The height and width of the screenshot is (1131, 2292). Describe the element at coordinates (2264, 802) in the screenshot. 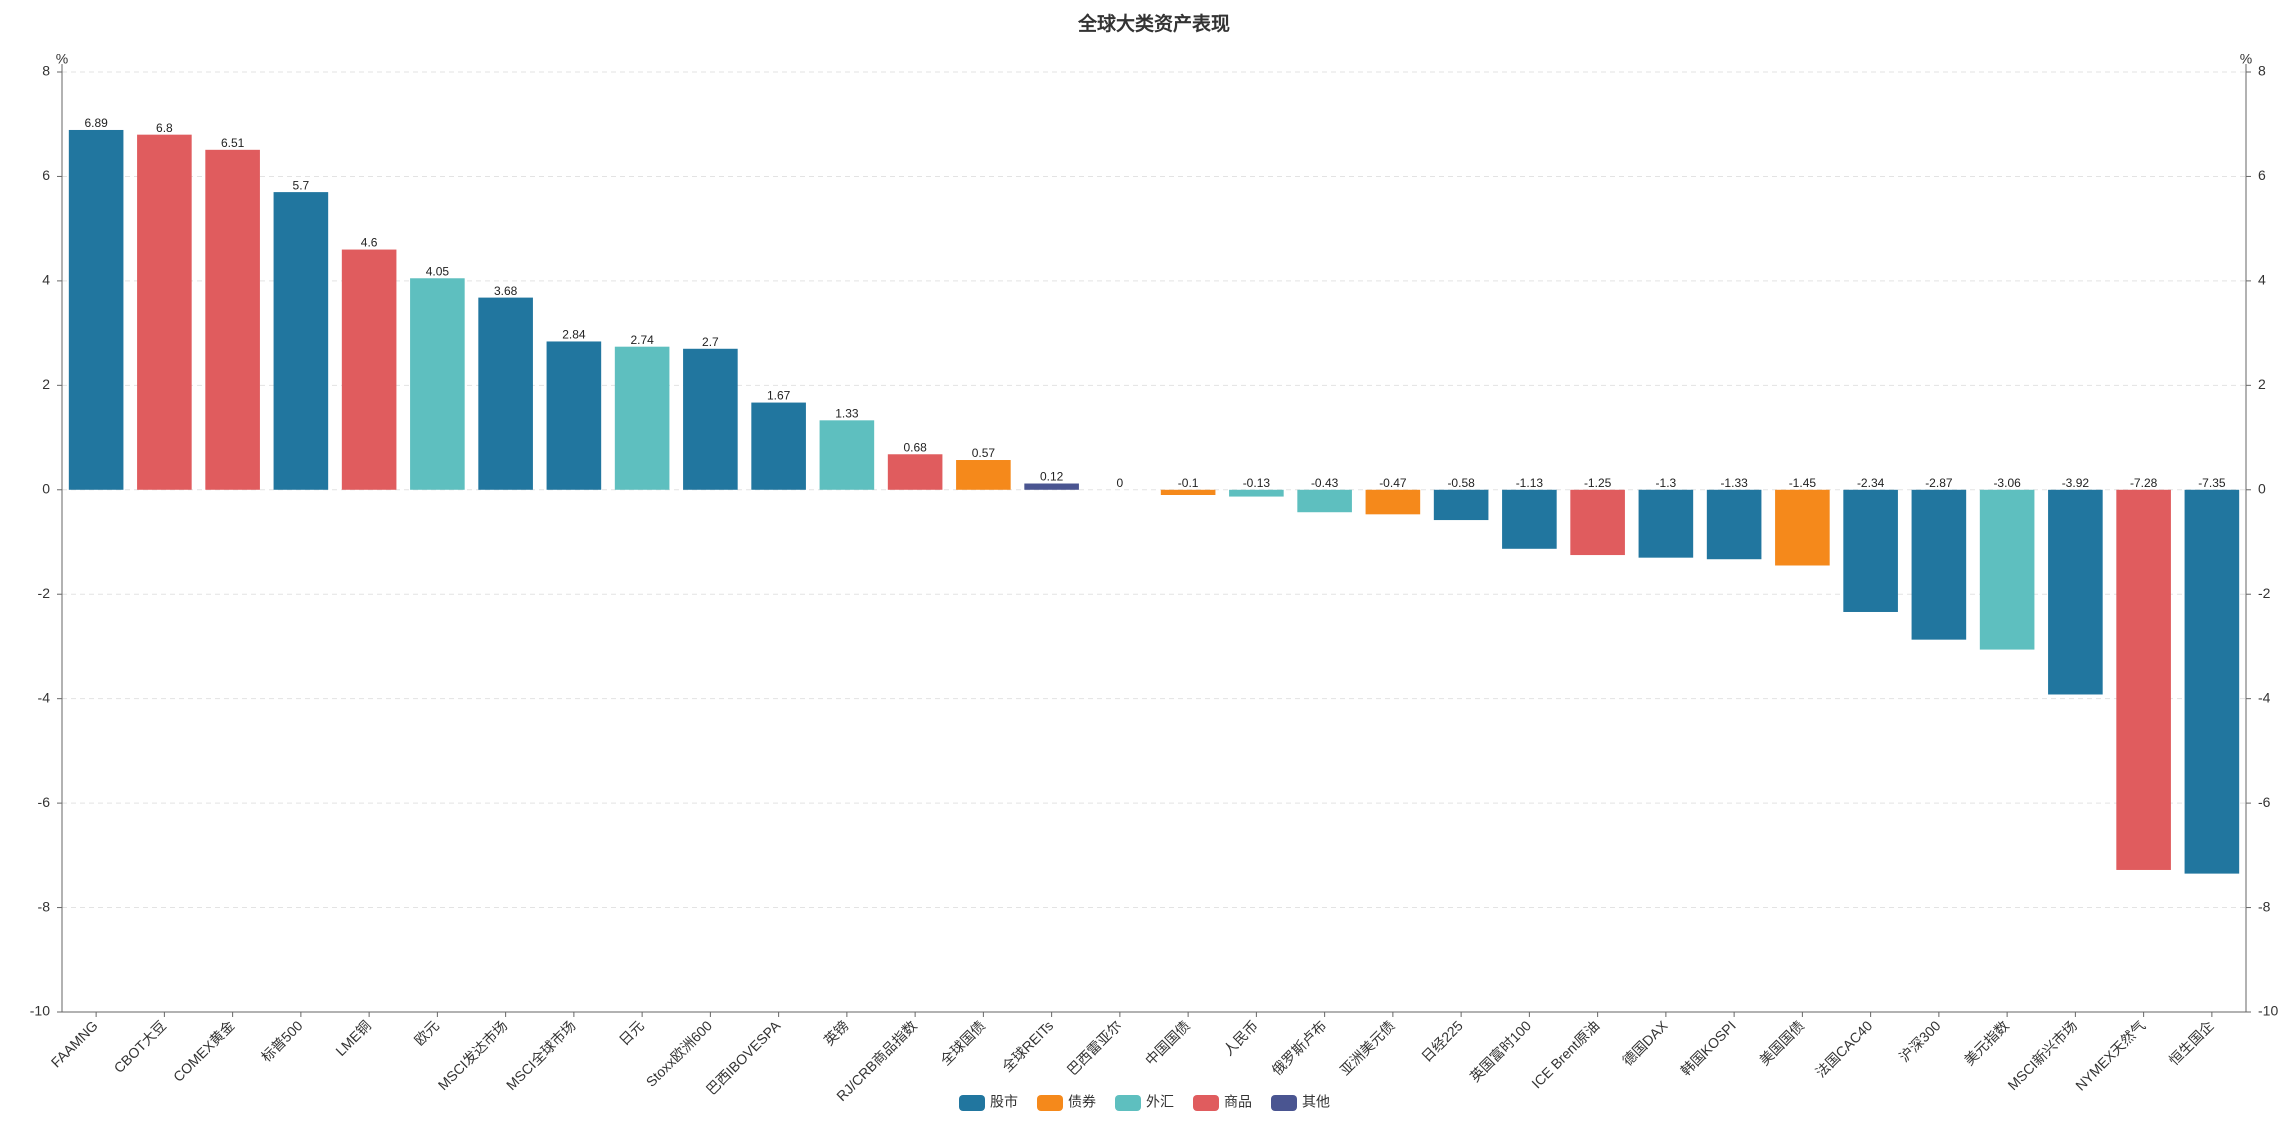

I see `y2-tick-label: -6` at that location.